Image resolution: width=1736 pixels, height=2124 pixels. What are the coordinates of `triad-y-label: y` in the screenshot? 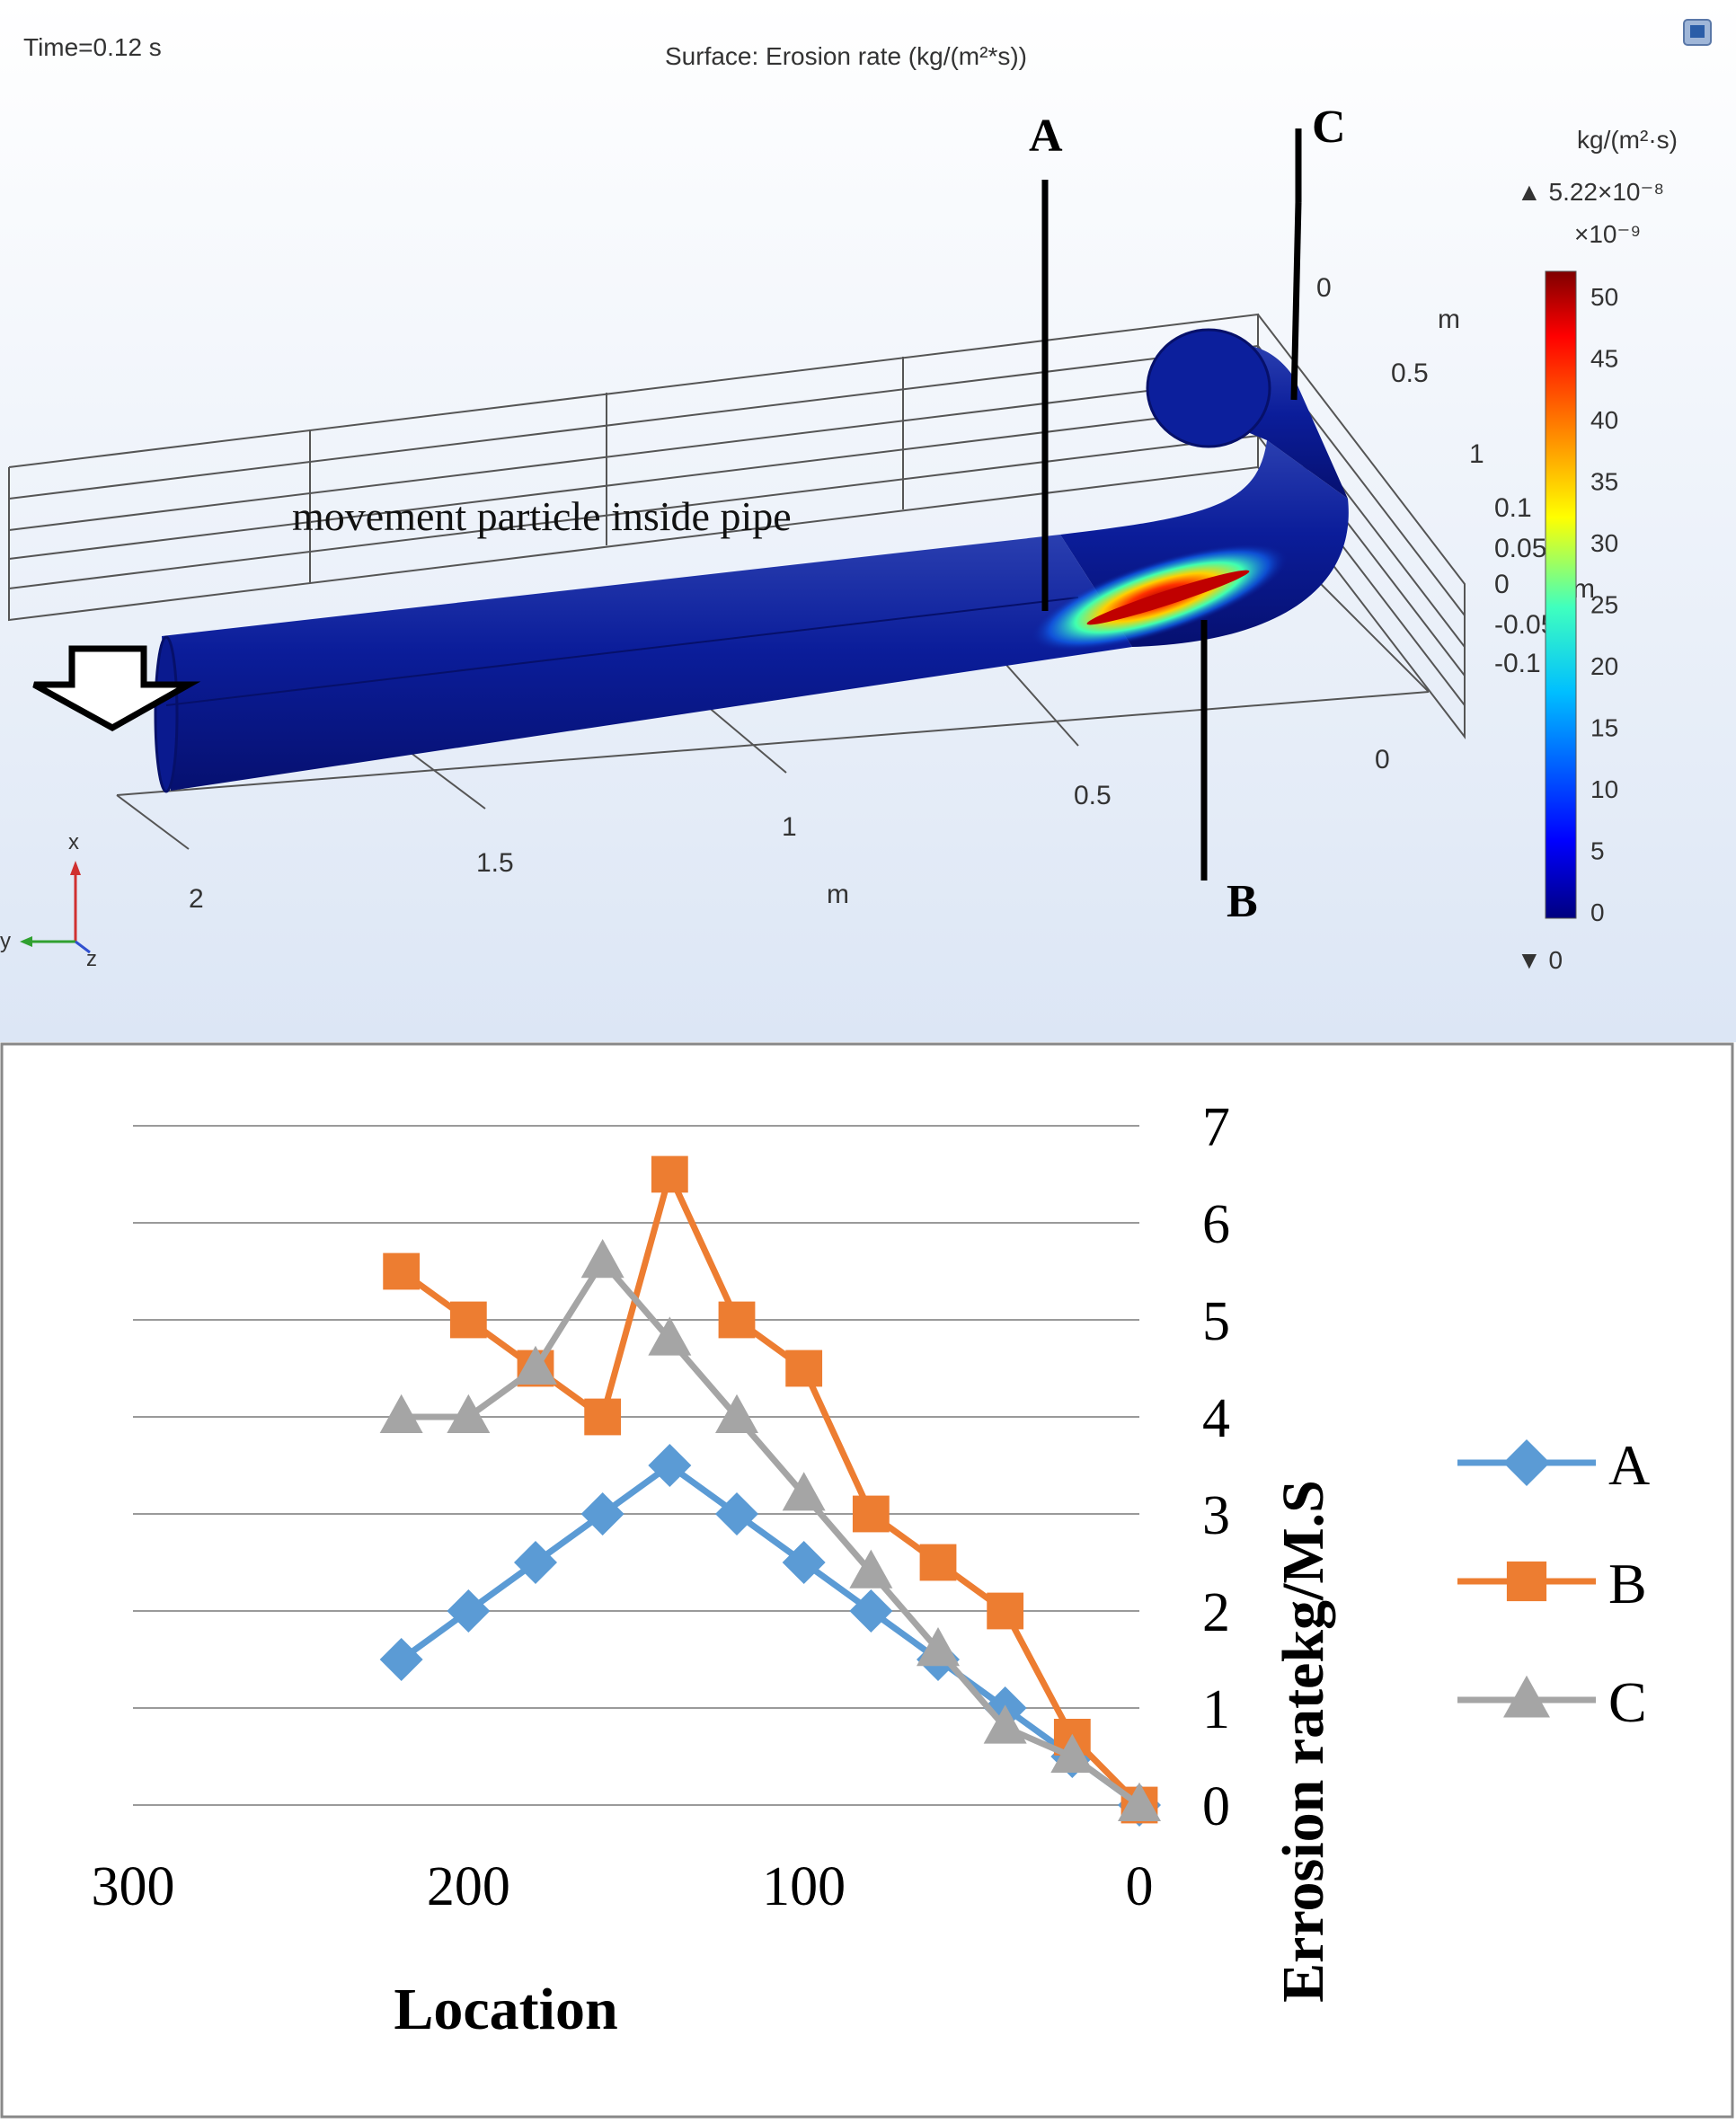 It's located at (5, 941).